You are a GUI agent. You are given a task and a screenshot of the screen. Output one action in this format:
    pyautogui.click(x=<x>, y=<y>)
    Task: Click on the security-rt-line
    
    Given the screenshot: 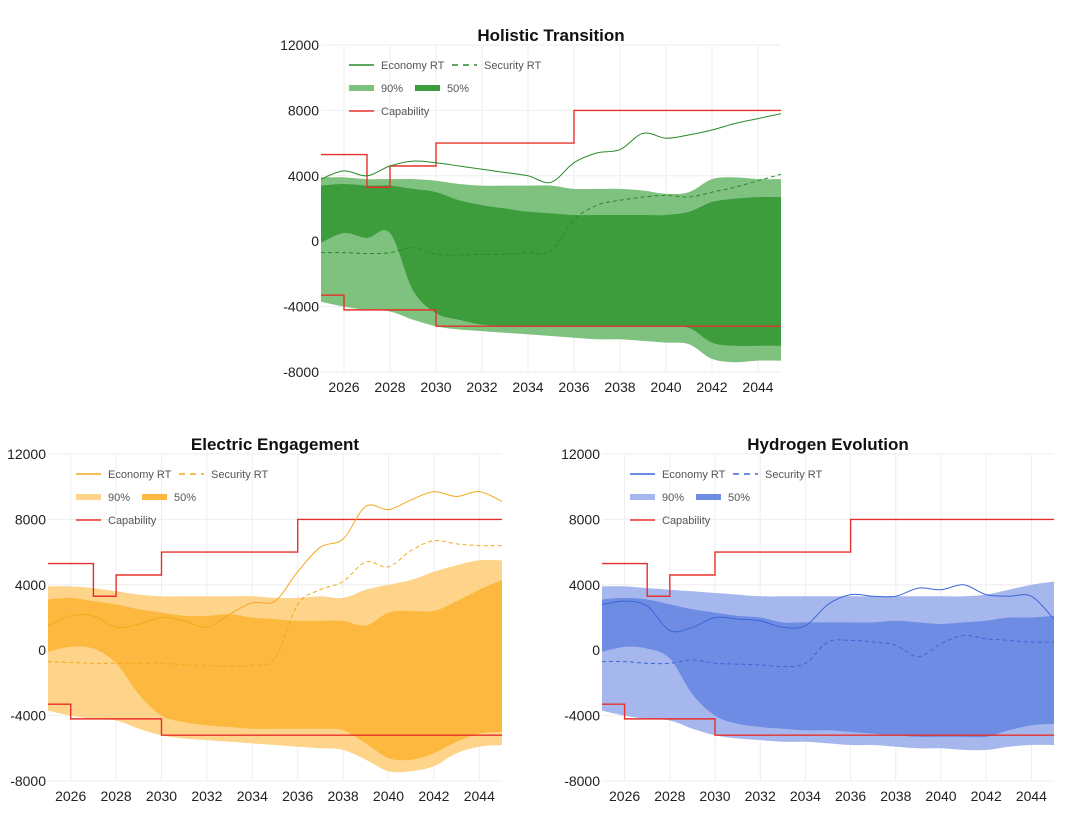 What is the action you would take?
    pyautogui.click(x=551, y=214)
    